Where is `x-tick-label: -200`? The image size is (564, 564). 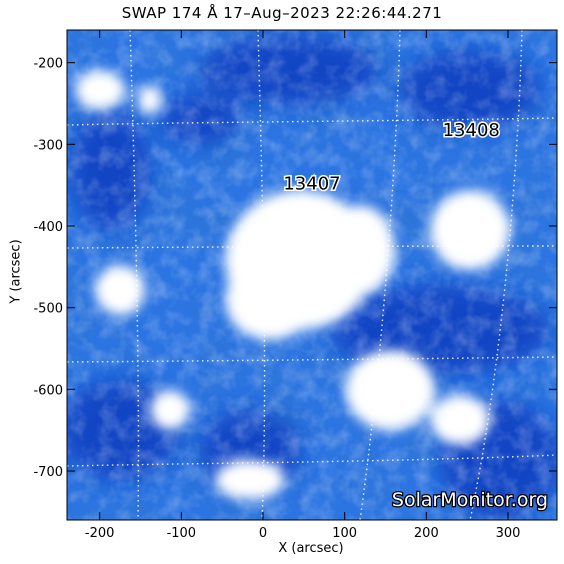 x-tick-label: -200 is located at coordinates (100, 533).